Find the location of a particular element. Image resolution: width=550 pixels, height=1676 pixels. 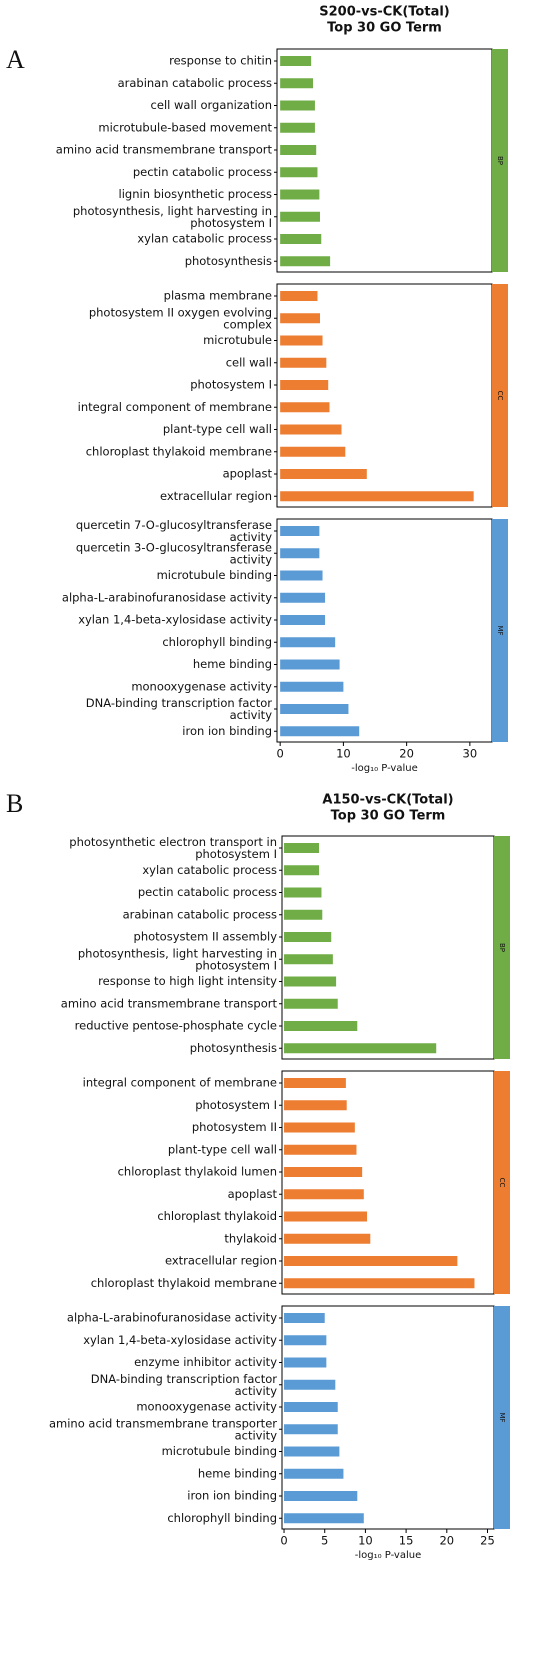

x-tick-label: 30 is located at coordinates (470, 754).